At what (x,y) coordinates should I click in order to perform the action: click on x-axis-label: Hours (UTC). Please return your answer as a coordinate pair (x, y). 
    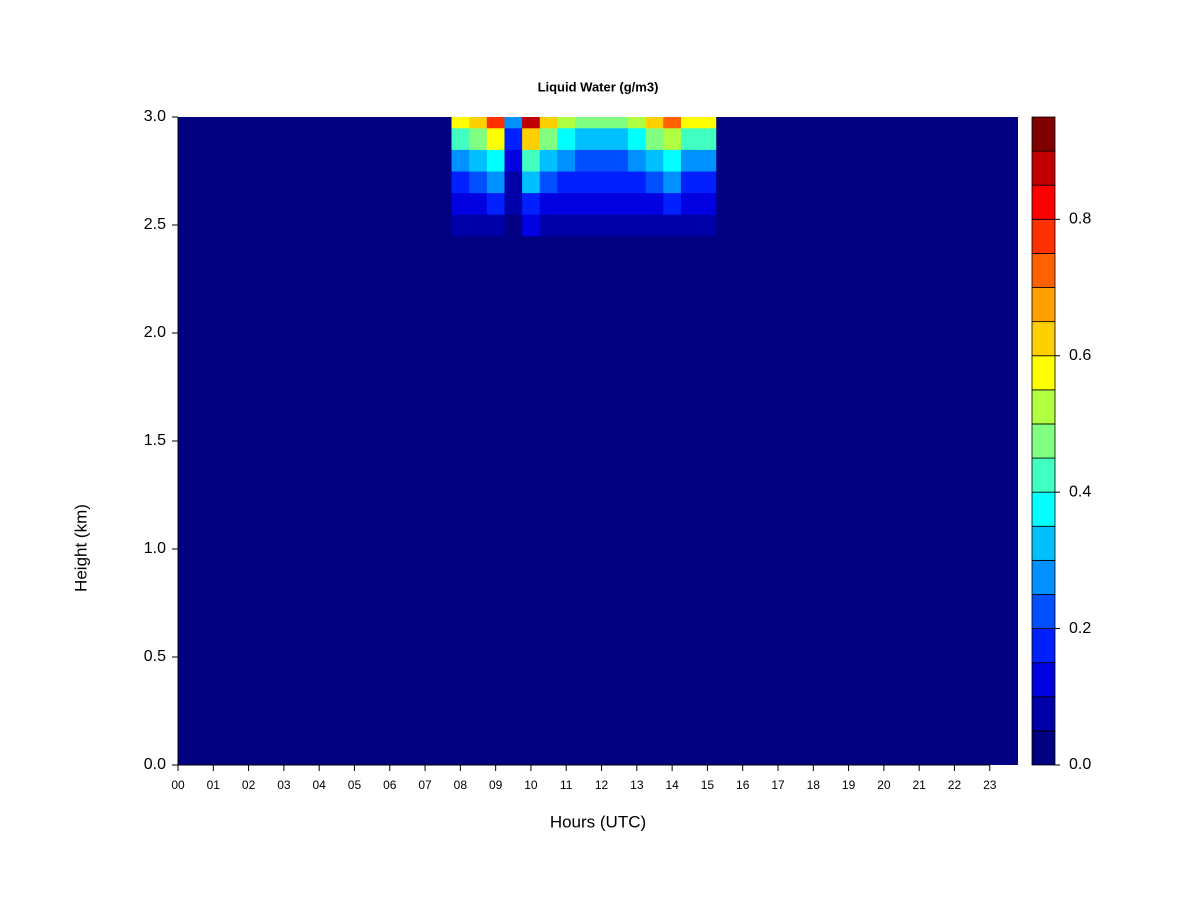
    Looking at the image, I should click on (598, 821).